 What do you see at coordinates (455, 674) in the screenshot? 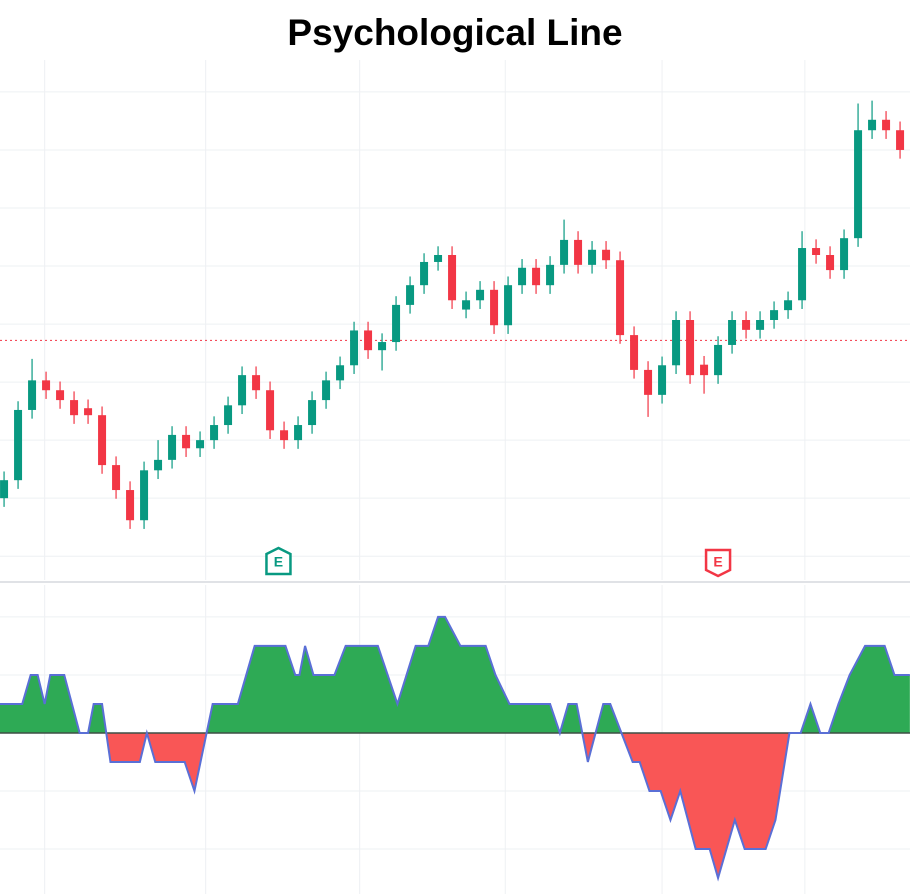
I see `area-positive` at bounding box center [455, 674].